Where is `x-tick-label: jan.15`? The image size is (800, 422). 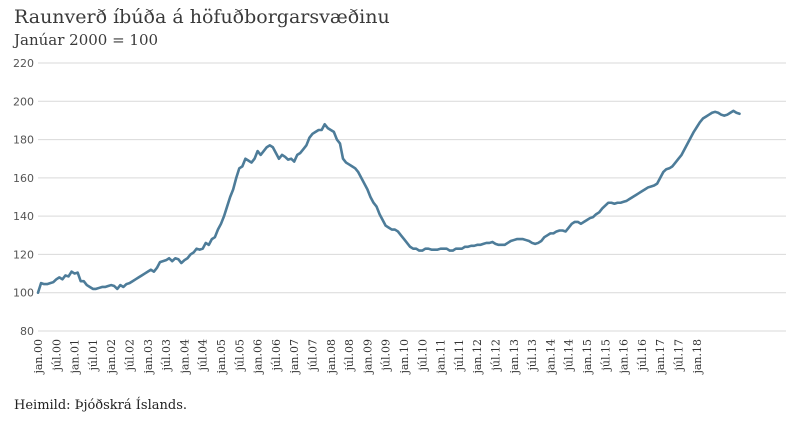 x-tick-label: jan.15 is located at coordinates (587, 357).